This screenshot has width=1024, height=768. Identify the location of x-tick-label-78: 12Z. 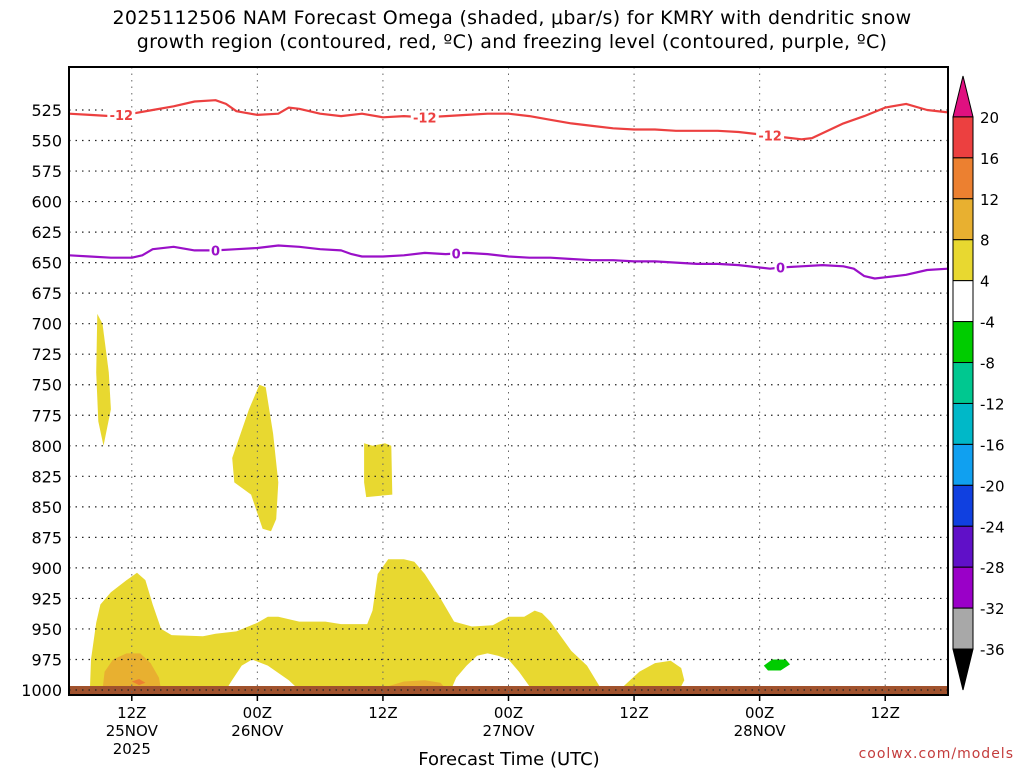
(885, 713).